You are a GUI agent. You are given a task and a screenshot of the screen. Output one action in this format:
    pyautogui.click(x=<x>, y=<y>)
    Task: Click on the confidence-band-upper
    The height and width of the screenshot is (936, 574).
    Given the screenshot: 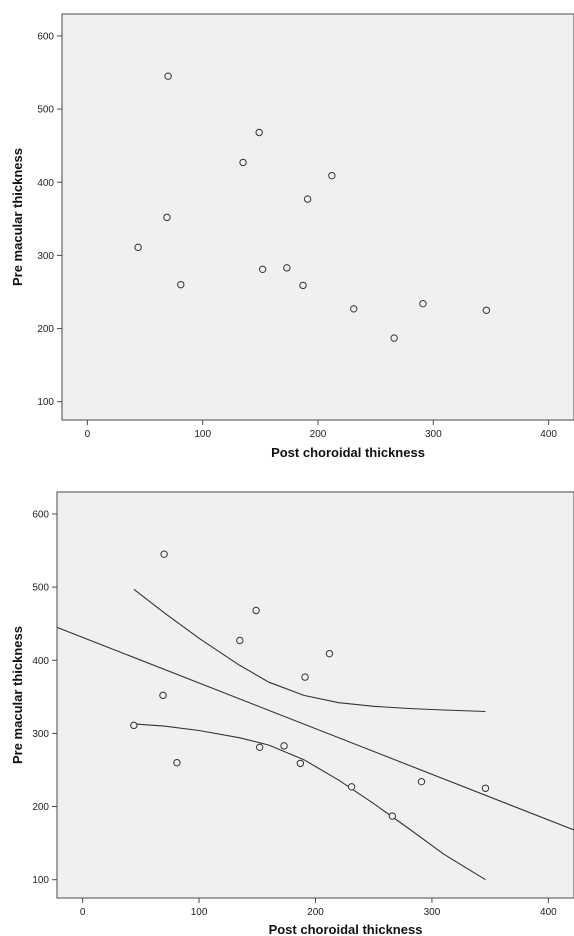 What is the action you would take?
    pyautogui.click(x=309, y=650)
    